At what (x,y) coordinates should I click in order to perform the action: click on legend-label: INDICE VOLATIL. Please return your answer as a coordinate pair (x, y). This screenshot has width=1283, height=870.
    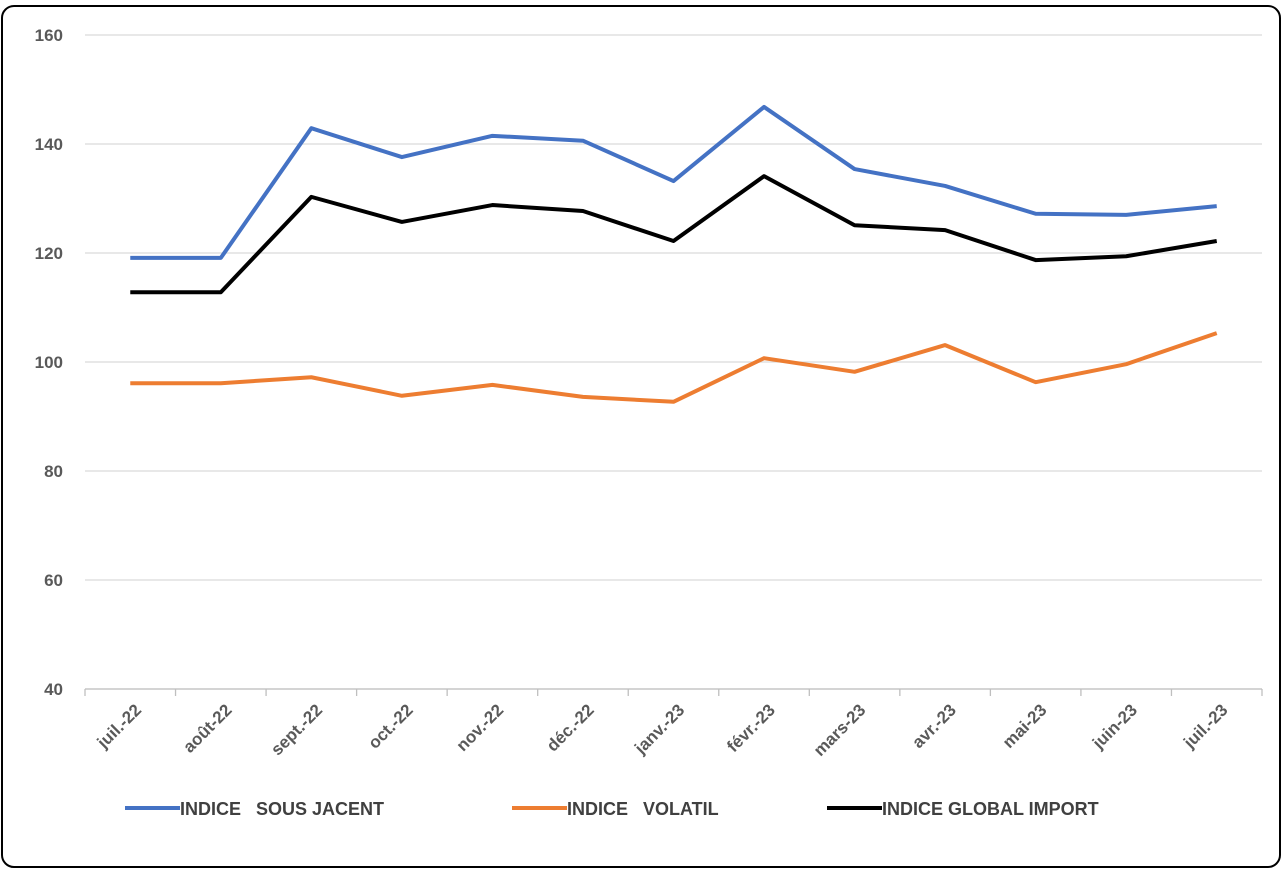
    Looking at the image, I should click on (643, 809).